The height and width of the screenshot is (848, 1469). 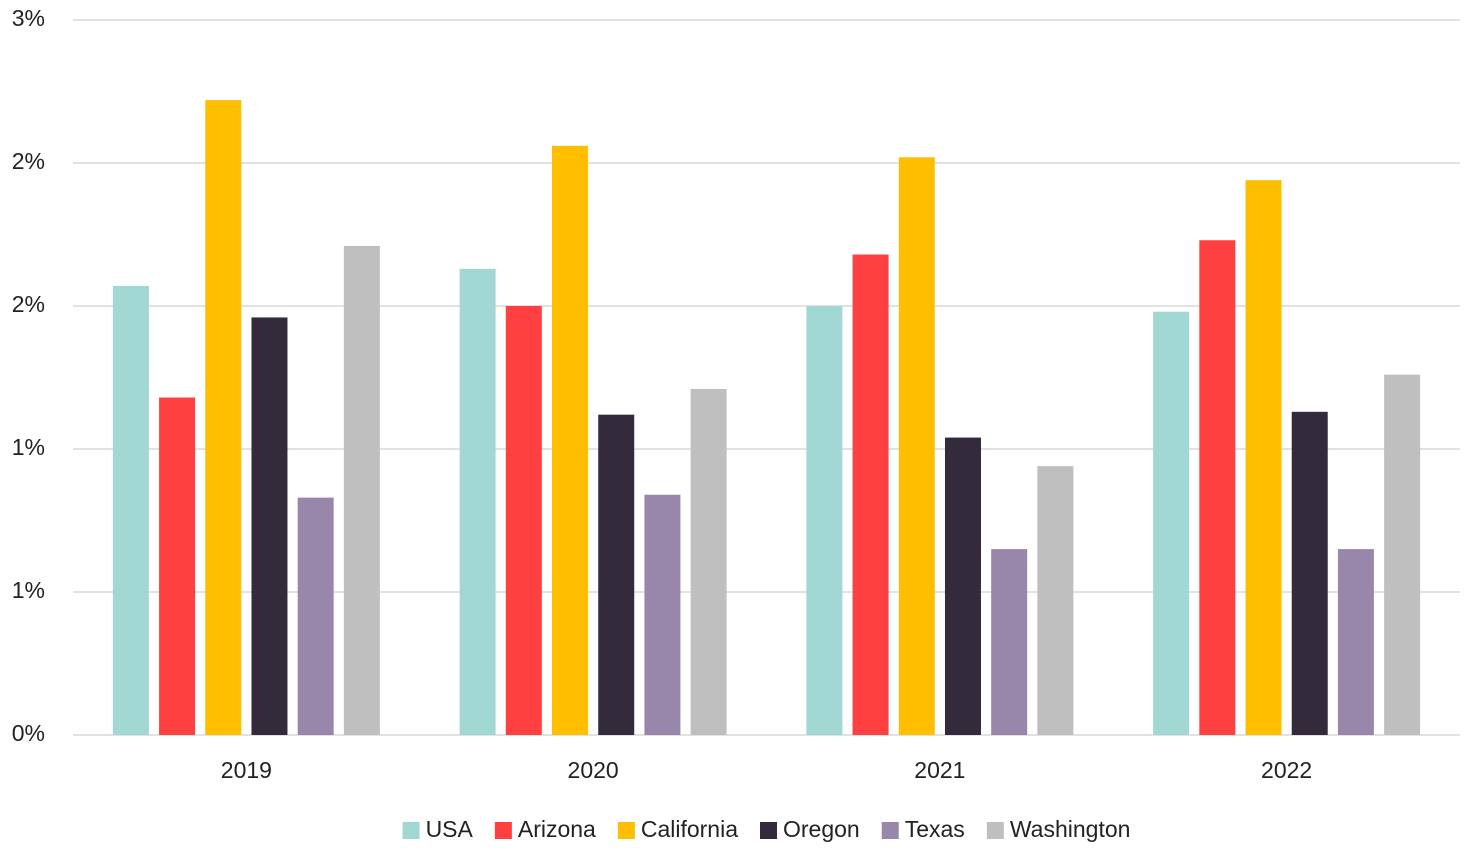 What do you see at coordinates (593, 770) in the screenshot?
I see `x-tick-label: 2020` at bounding box center [593, 770].